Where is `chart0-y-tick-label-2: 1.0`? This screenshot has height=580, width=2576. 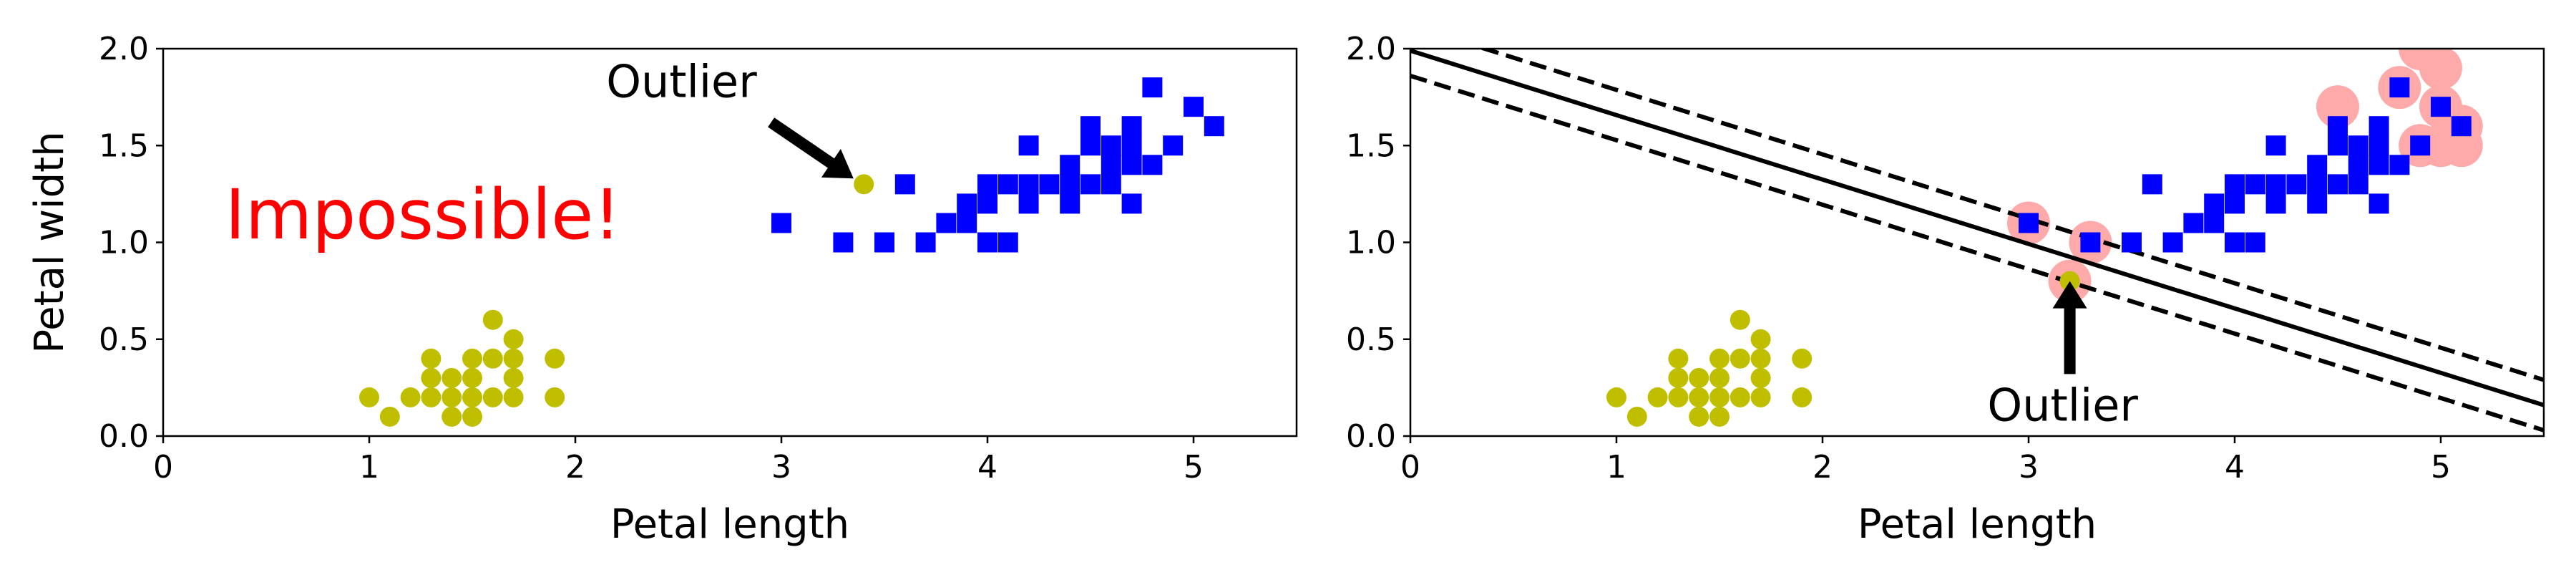
chart0-y-tick-label-2: 1.0 is located at coordinates (124, 243).